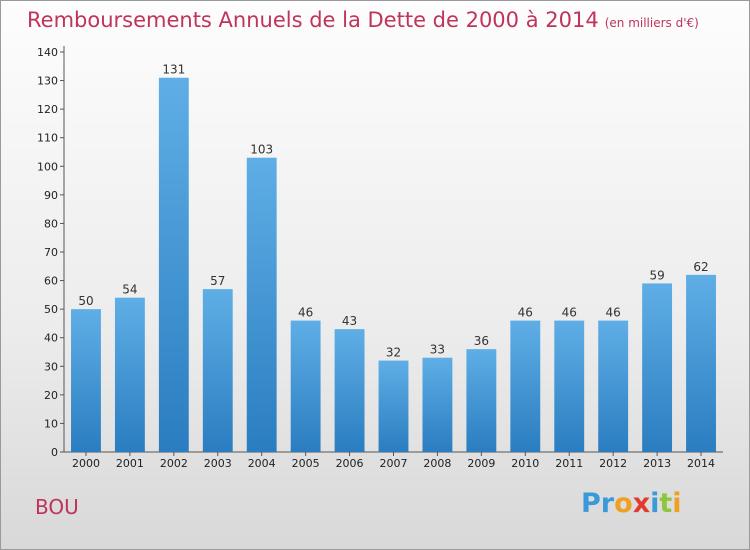 Image resolution: width=750 pixels, height=550 pixels. What do you see at coordinates (350, 463) in the screenshot?
I see `x-tick-label-2006: 2006` at bounding box center [350, 463].